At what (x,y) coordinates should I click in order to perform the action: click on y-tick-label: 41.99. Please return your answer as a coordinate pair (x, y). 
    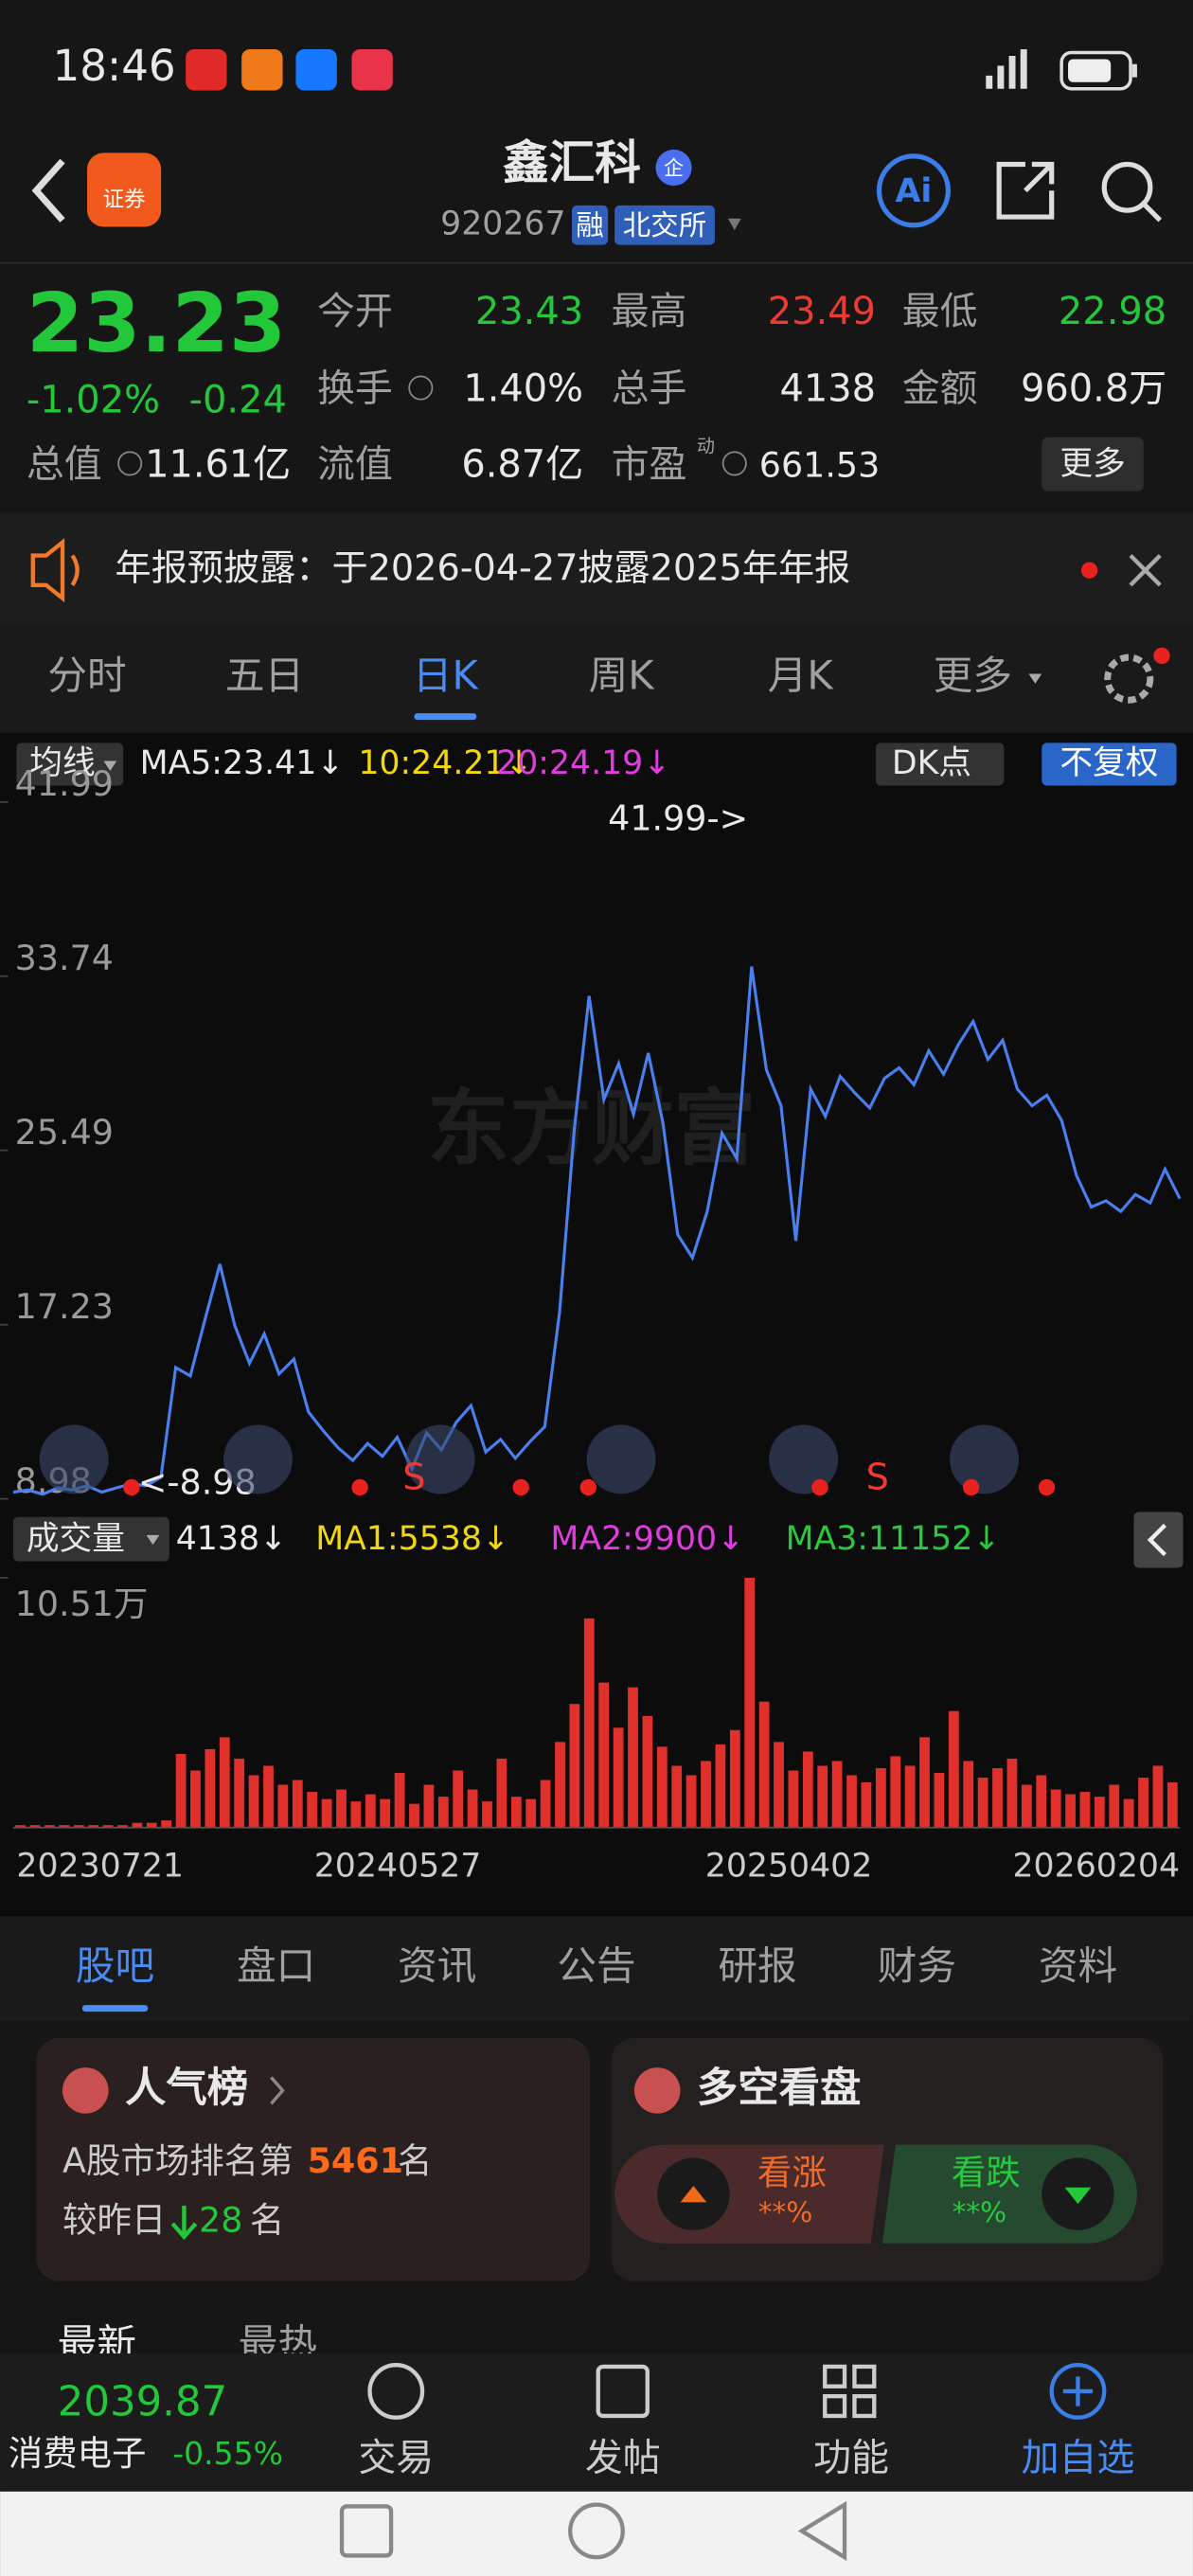
    Looking at the image, I should click on (64, 783).